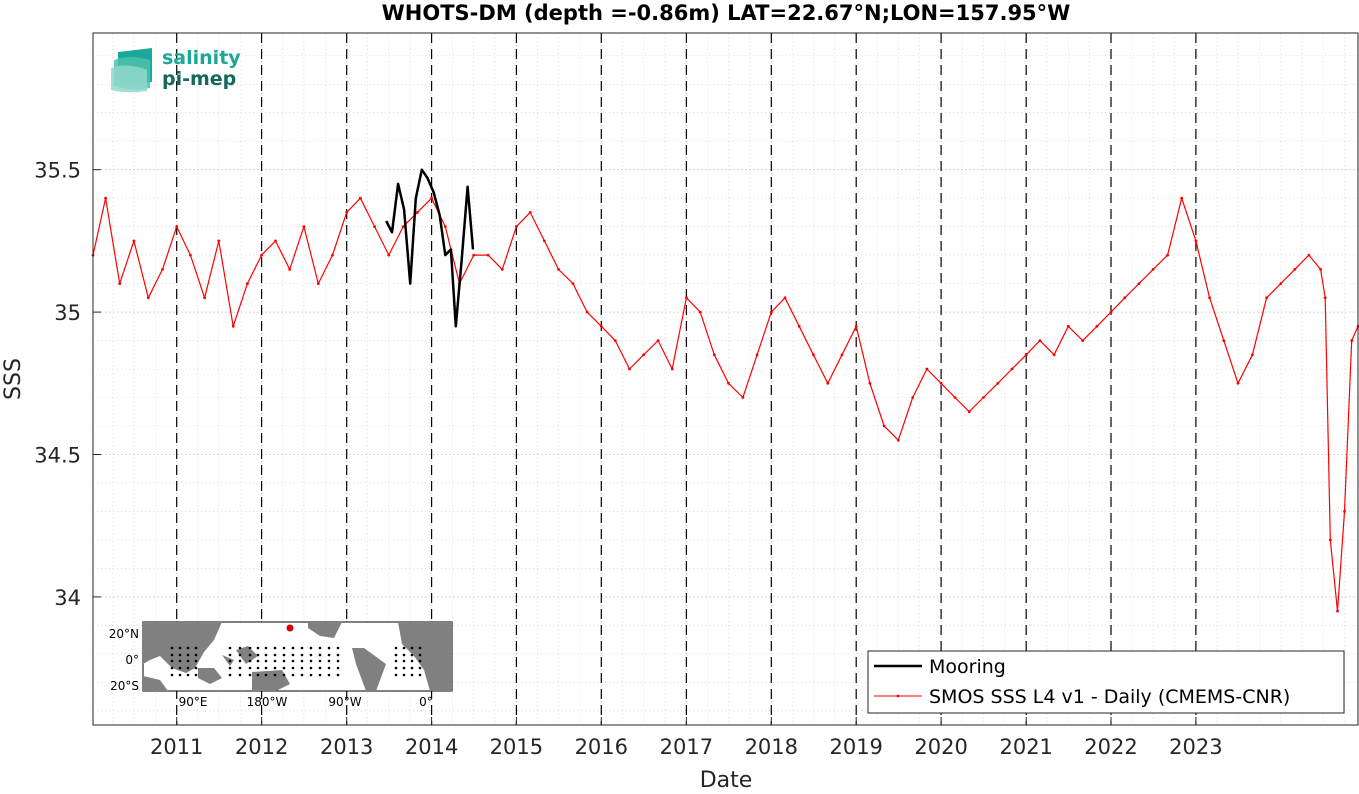 The image size is (1359, 794). What do you see at coordinates (201, 58) in the screenshot?
I see `logo-line-1: salinity` at bounding box center [201, 58].